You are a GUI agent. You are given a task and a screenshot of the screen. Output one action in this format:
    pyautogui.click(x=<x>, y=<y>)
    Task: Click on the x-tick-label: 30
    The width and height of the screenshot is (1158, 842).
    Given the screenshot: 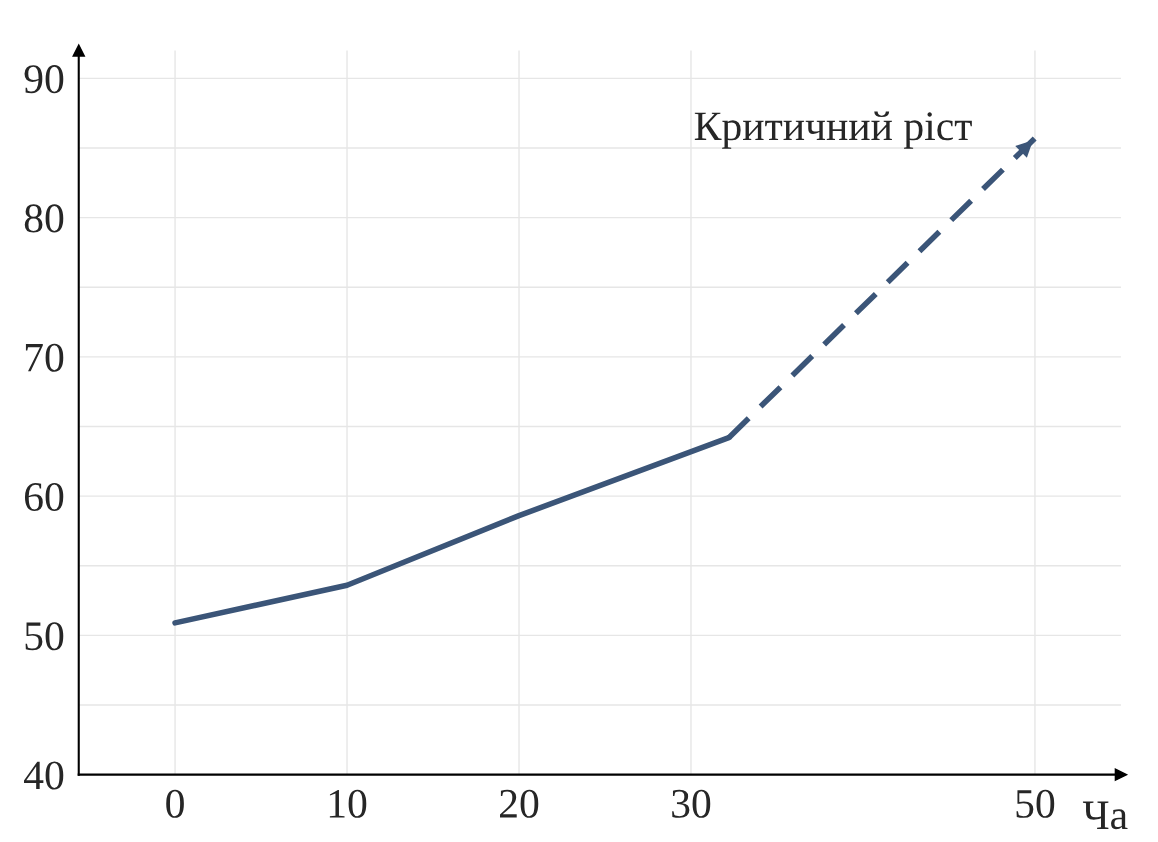 What is the action you would take?
    pyautogui.click(x=691, y=803)
    